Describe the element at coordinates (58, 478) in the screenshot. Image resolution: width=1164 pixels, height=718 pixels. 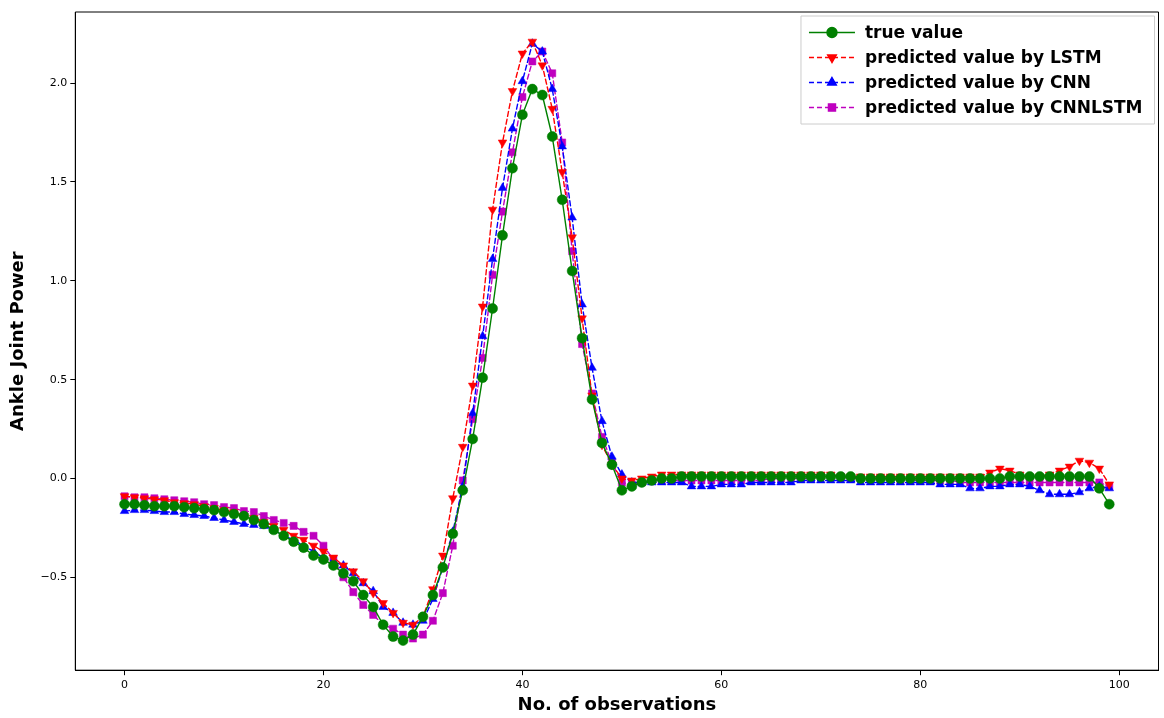
I see `y-tick-label: 0.0` at that location.